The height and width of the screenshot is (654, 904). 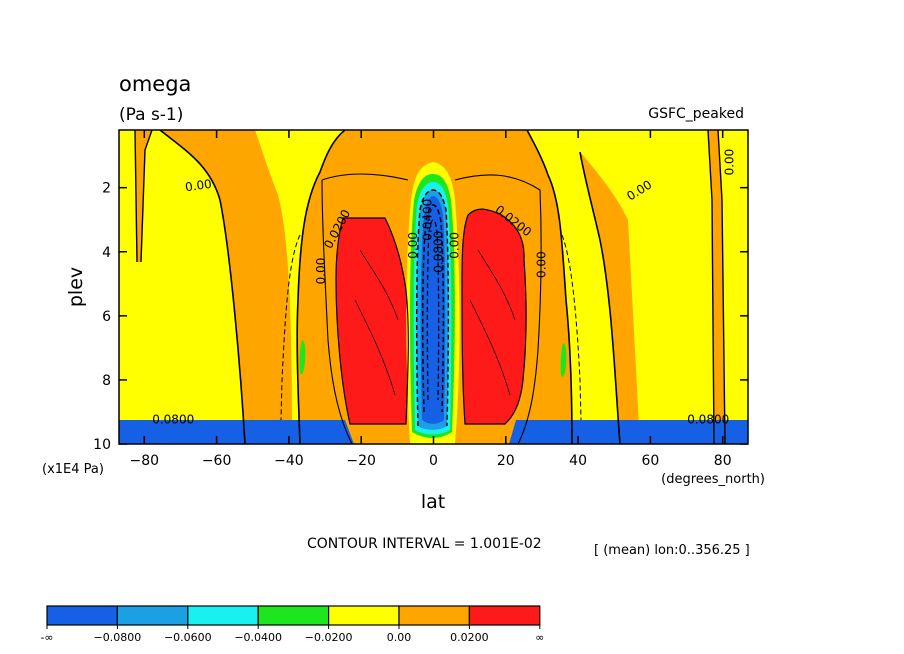 I want to click on x-tick-label: −20, so click(x=361, y=461).